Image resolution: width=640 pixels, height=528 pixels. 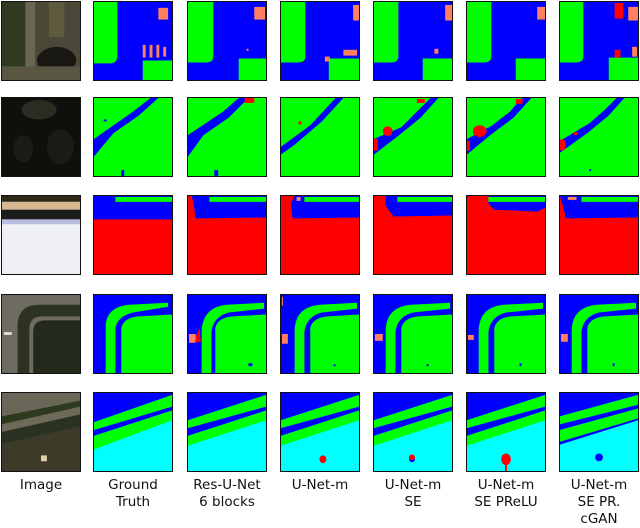 What do you see at coordinates (227, 502) in the screenshot?
I see `label-line: 6 blocks` at bounding box center [227, 502].